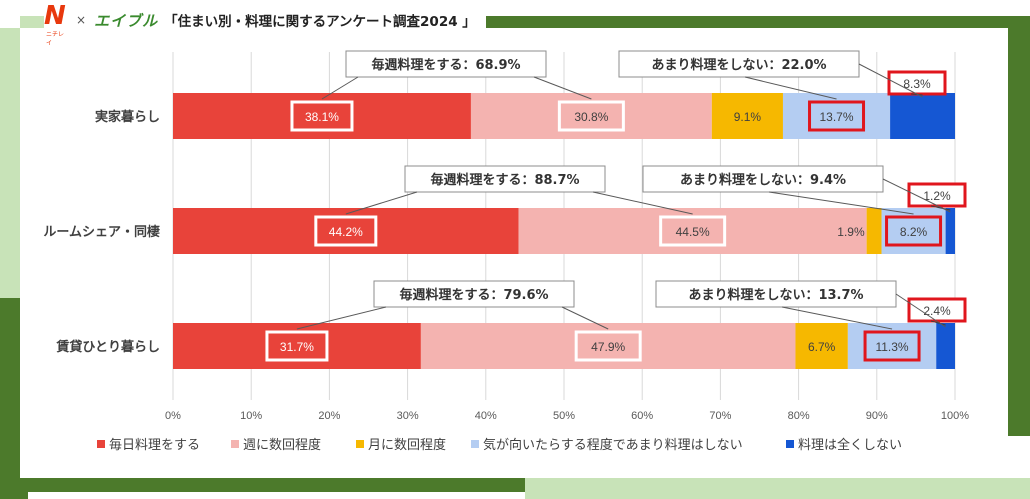  I want to click on header: N ニチレイ × エイブル 「住まい別・料理に関するアンケート調査2024 」, so click(265, 25).